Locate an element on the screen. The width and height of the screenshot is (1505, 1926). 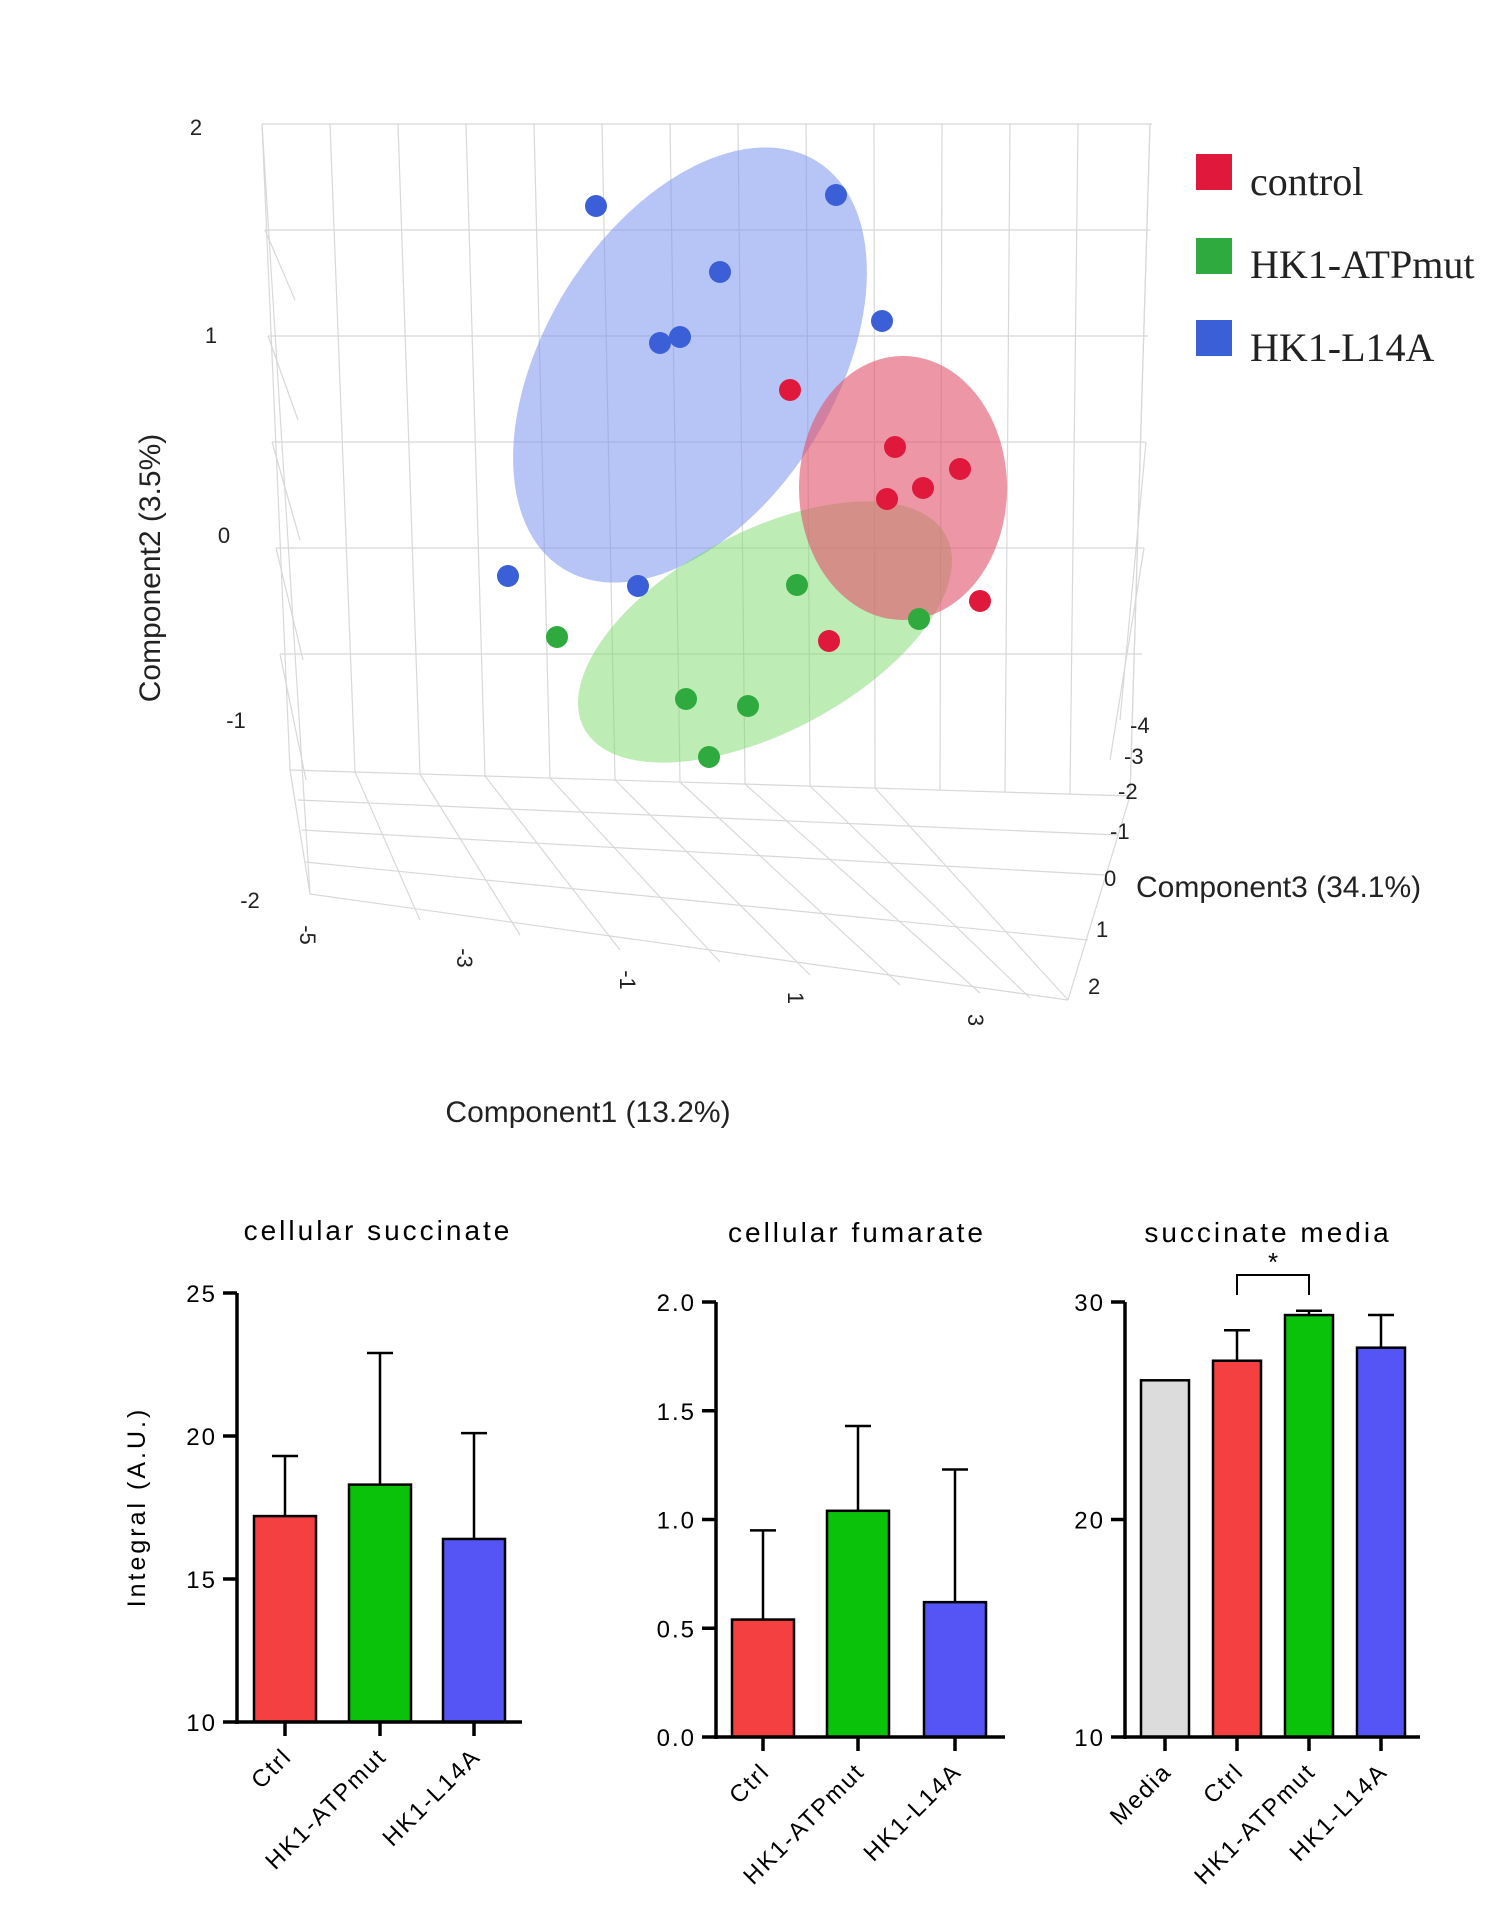
pca-y-tick: -2 is located at coordinates (250, 900).